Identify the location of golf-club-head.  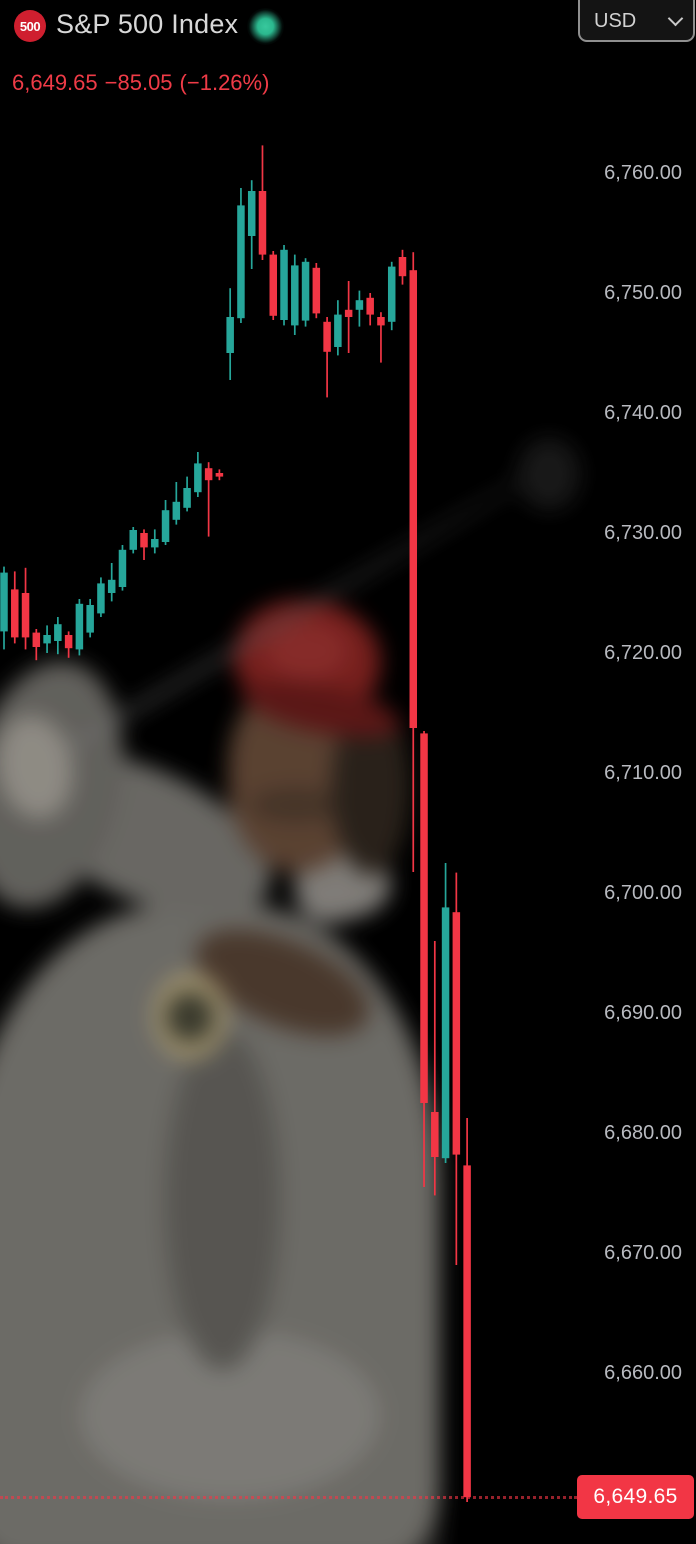
(549, 474).